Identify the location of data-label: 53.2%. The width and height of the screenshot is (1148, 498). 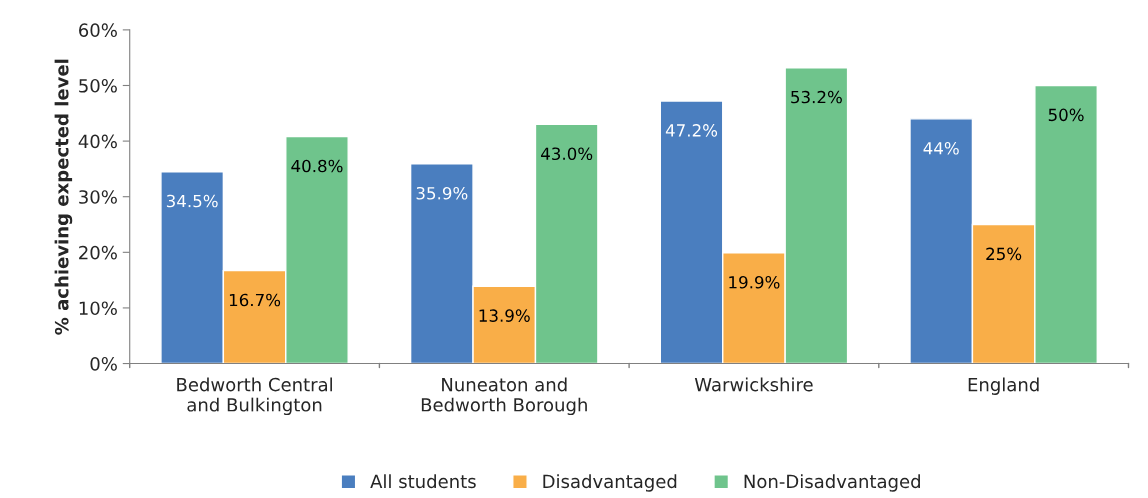
(816, 97).